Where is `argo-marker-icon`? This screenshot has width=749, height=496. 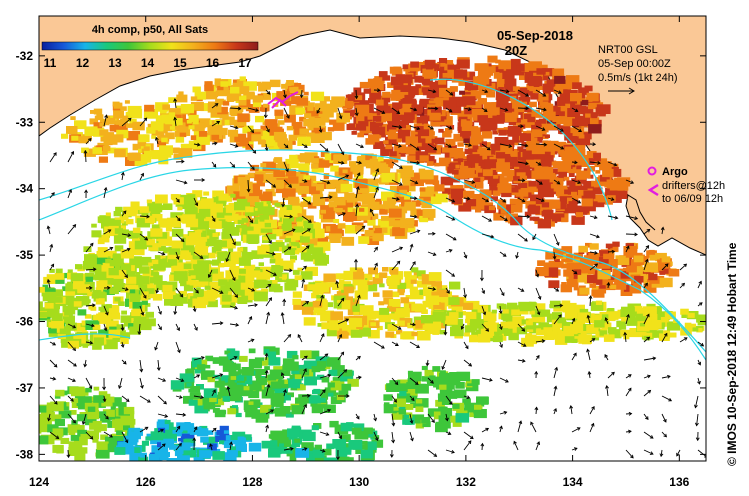 argo-marker-icon is located at coordinates (652, 171).